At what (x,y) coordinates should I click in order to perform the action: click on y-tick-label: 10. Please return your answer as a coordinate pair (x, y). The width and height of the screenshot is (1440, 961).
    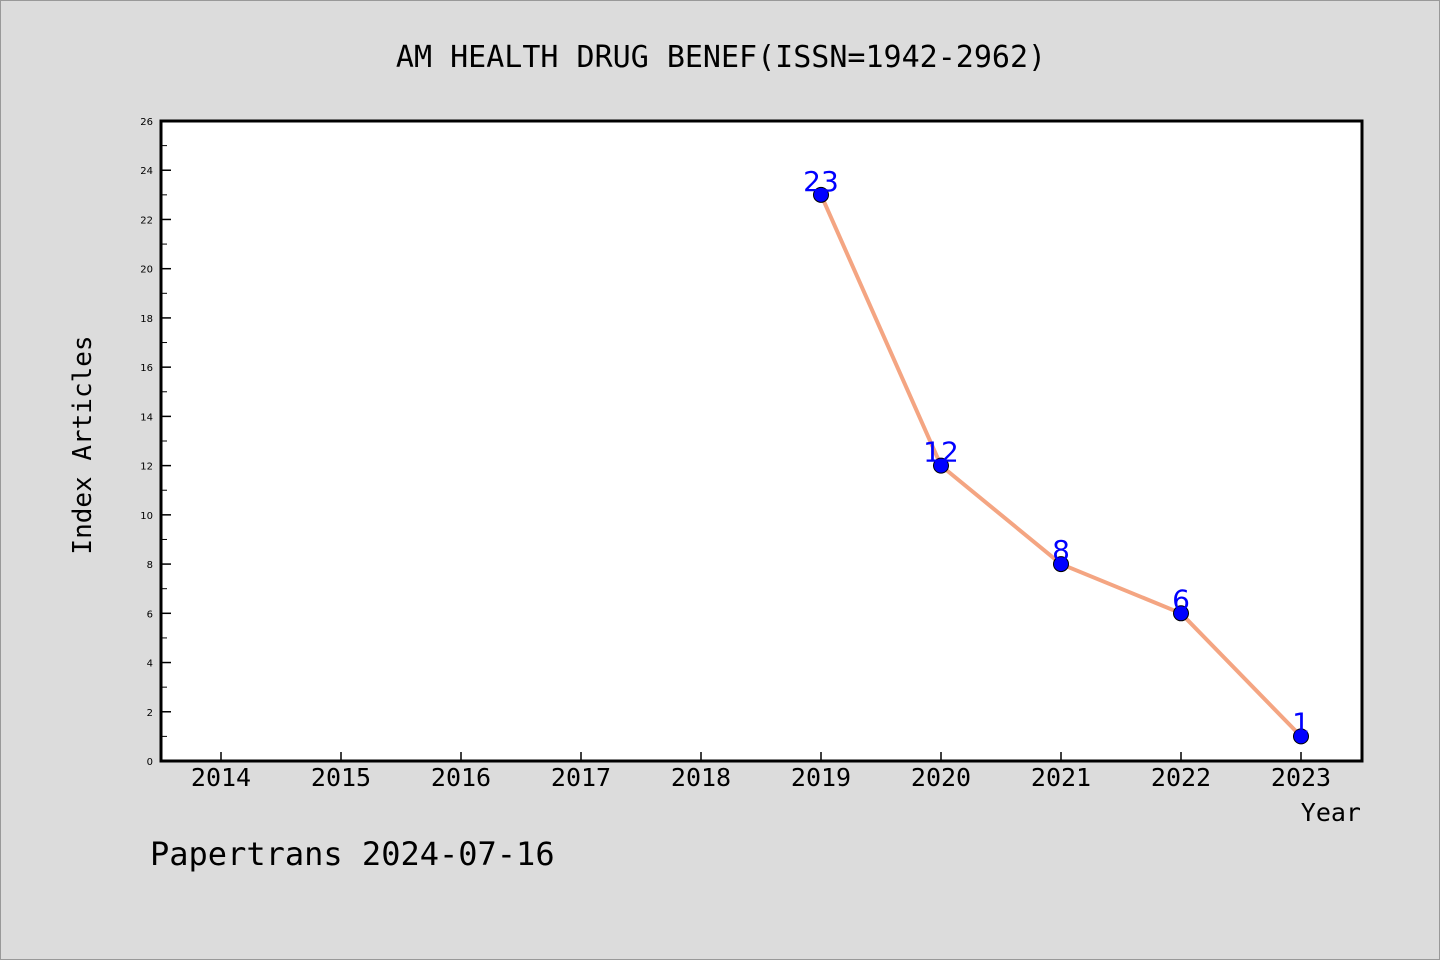
    Looking at the image, I should click on (146, 516).